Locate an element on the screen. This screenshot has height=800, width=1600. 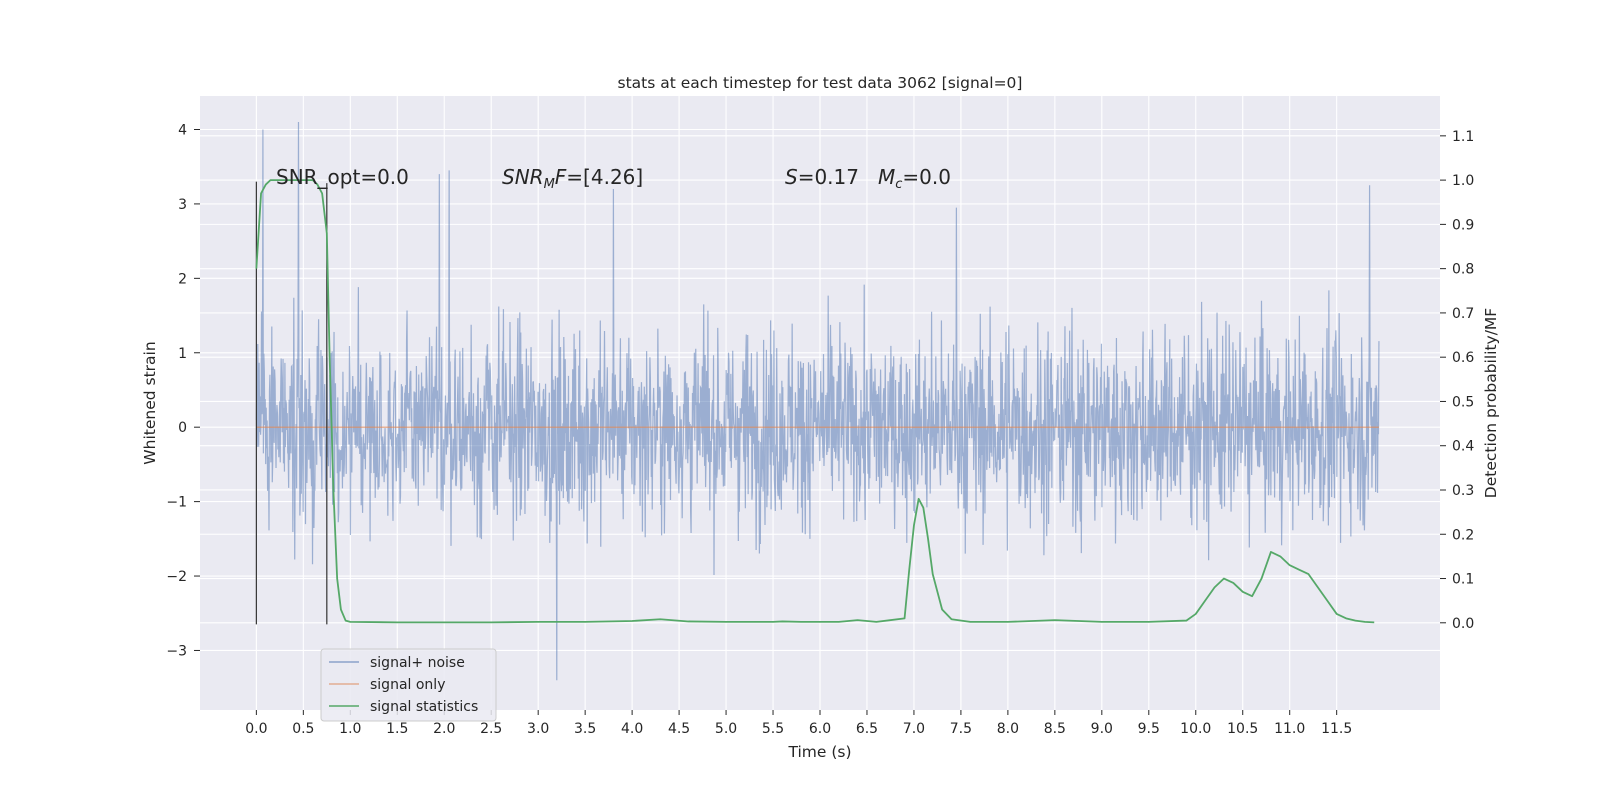
y2-tick-label: 0.6 is located at coordinates (1463, 358).